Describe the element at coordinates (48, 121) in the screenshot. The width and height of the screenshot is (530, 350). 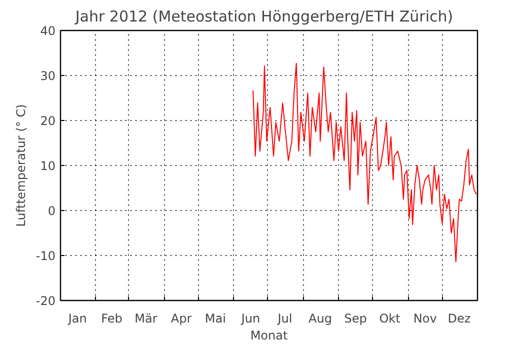
I see `y-tick-label: 20` at that location.